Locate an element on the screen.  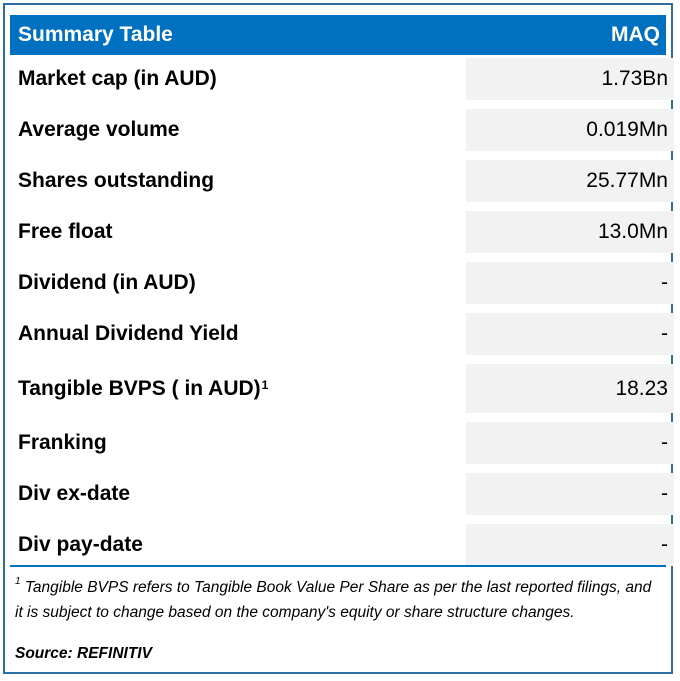
table-row: Shares outstanding 25.77Mn is located at coordinates (342, 181).